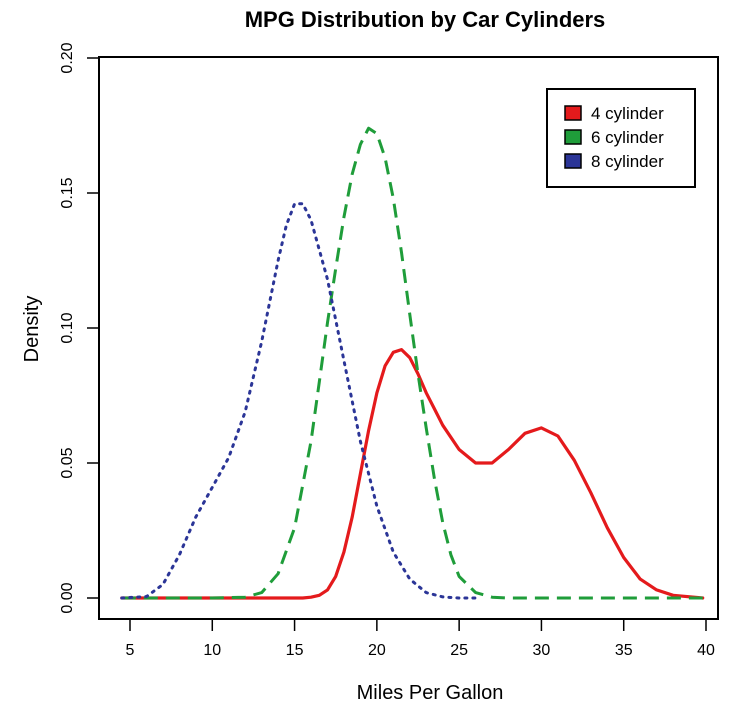  I want to click on legend: 4 cylinder 6 cylinder 8 cylinder, so click(621, 138).